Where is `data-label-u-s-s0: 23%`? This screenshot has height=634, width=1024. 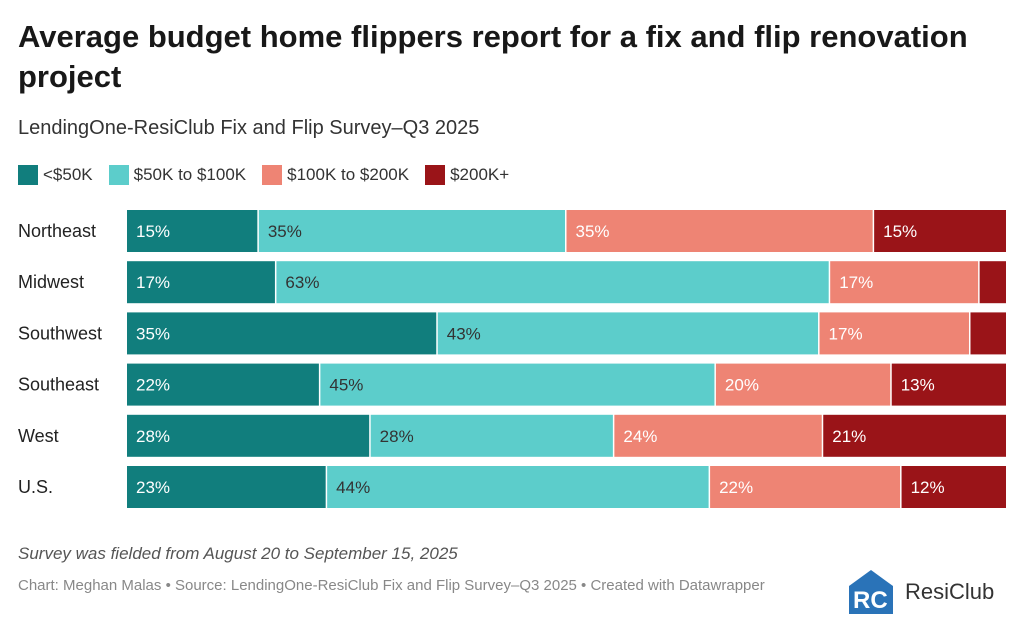 data-label-u-s-s0: 23% is located at coordinates (153, 487).